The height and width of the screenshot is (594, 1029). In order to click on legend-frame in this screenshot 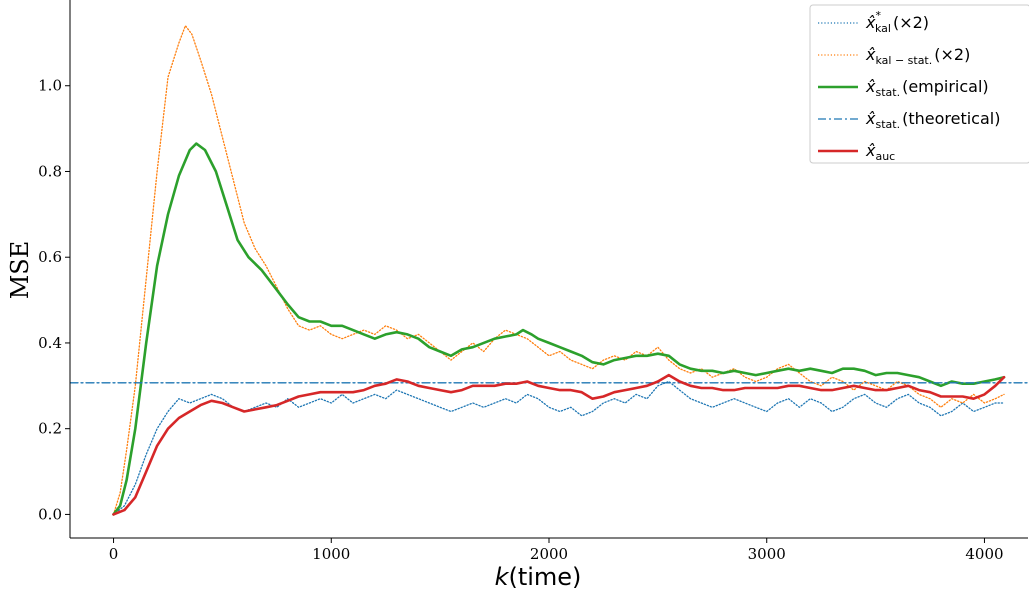, I will do `click(919, 84)`.